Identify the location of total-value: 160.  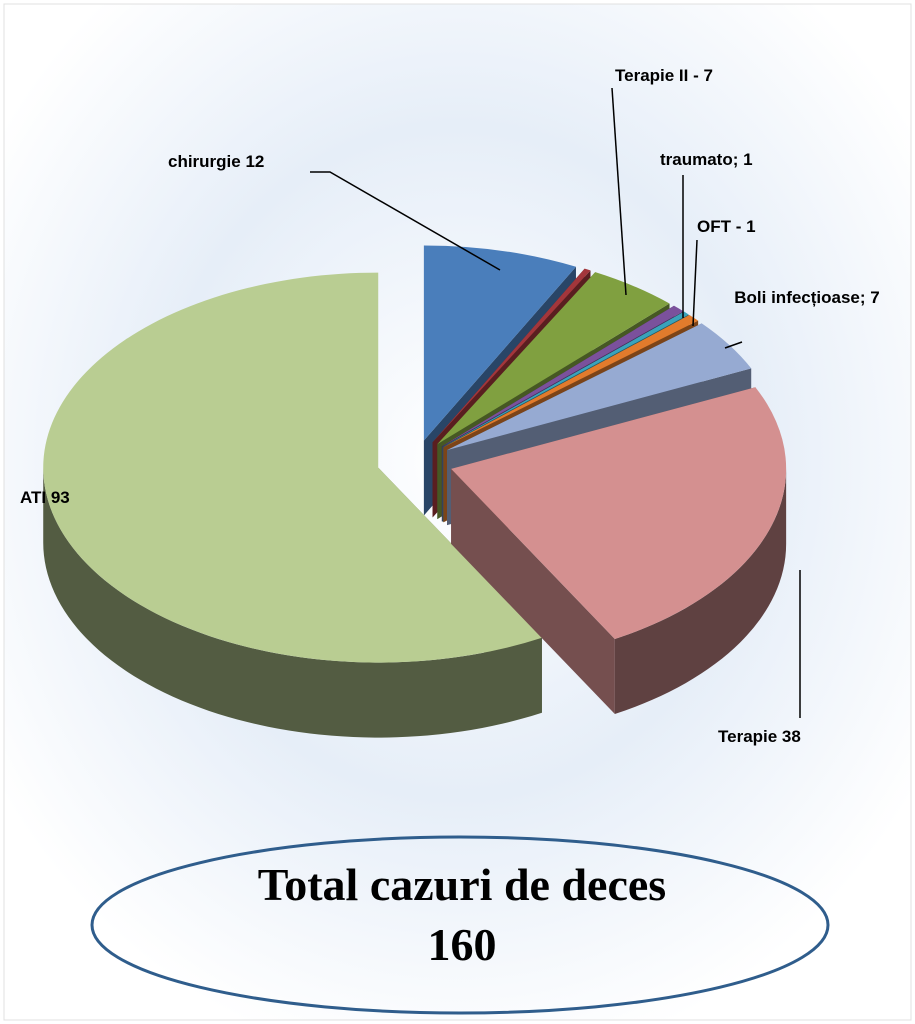
(462, 944).